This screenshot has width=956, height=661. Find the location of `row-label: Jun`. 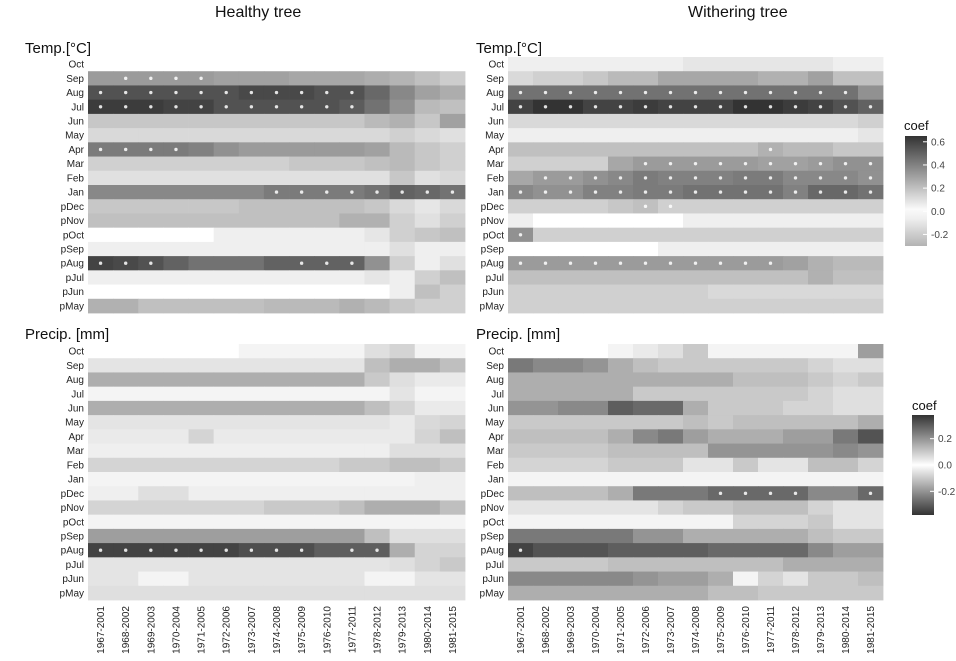

row-label: Jun is located at coordinates (76, 409).